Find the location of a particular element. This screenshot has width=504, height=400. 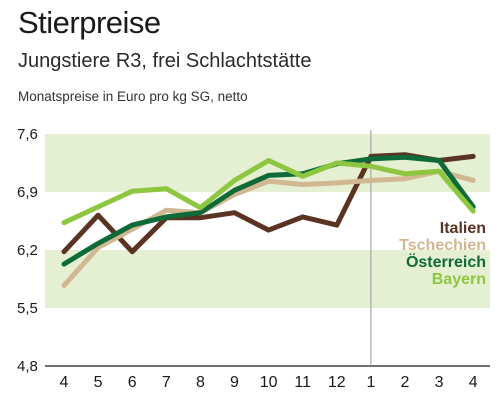

x-tick-label: 1 is located at coordinates (370, 382).